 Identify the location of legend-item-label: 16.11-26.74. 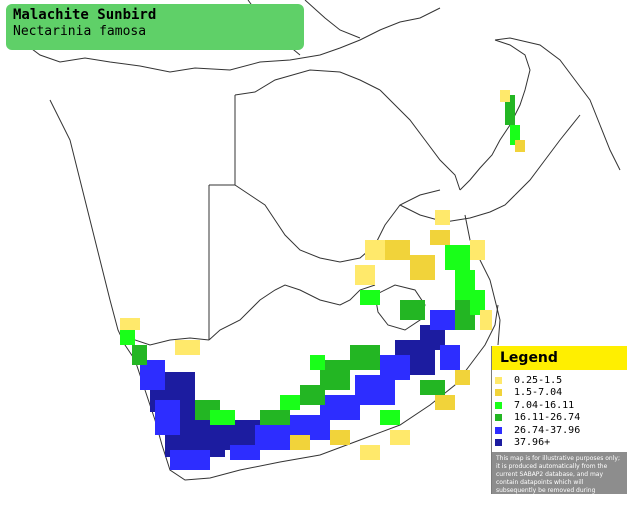
(547, 418).